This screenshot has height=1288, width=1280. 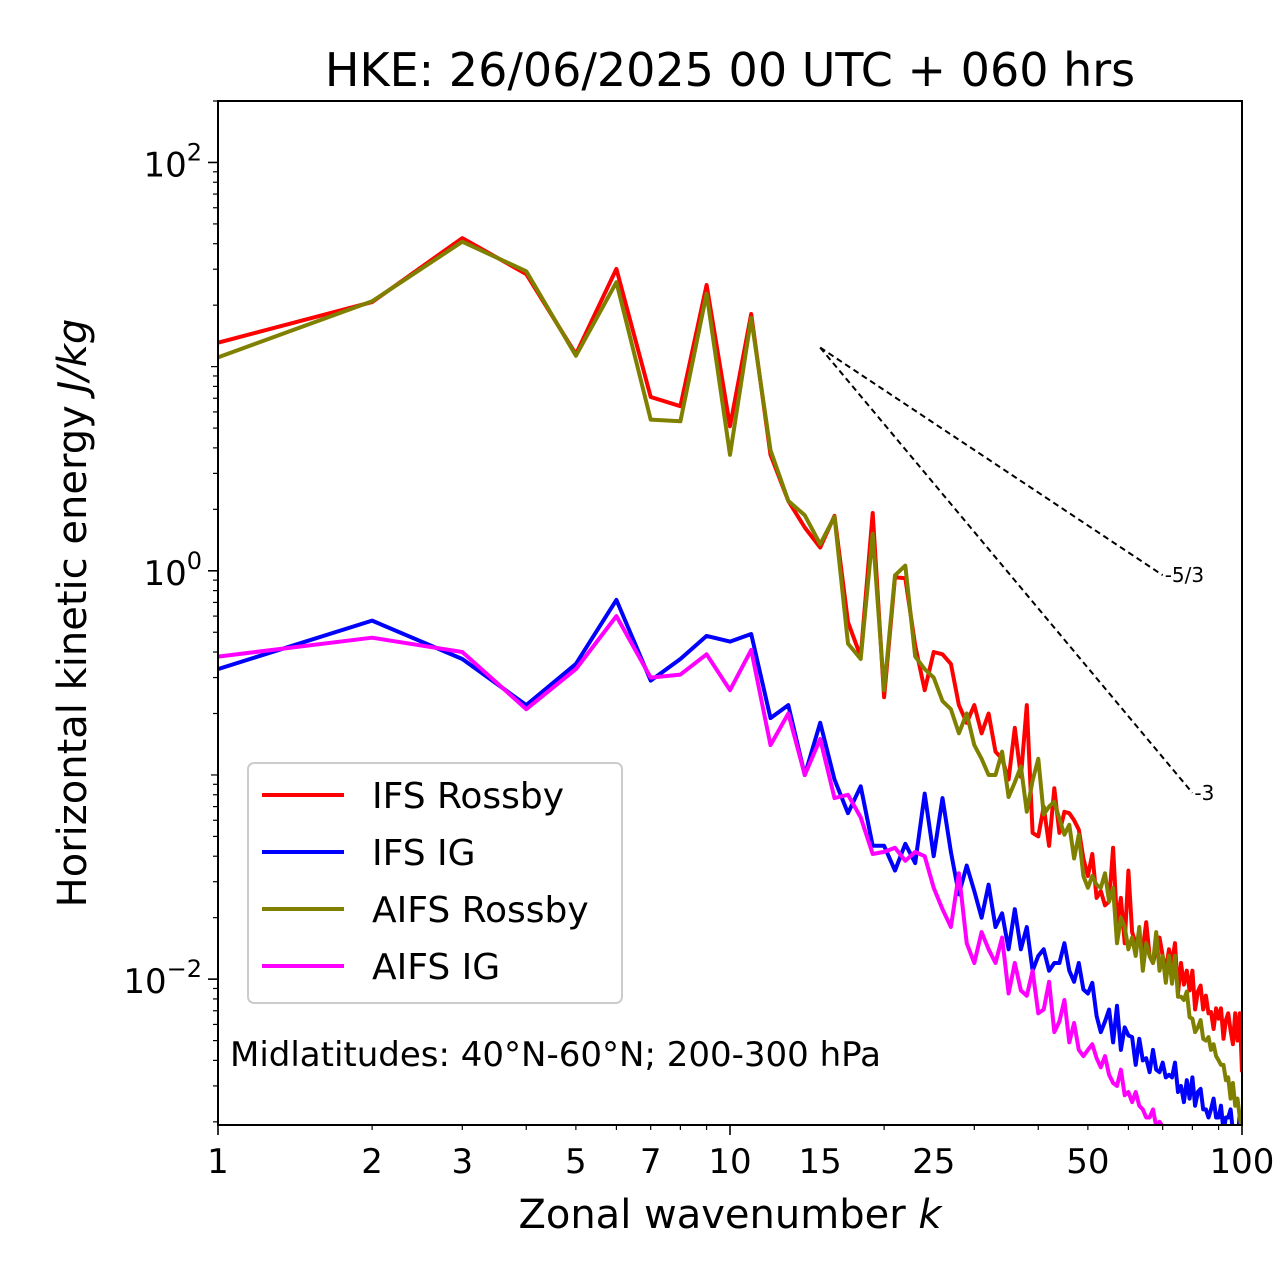 I want to click on y-tick-label: 10⁰, so click(x=172, y=570).